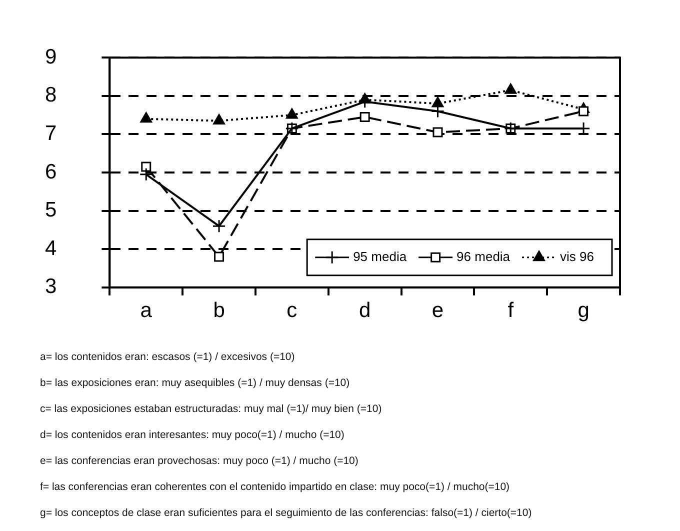 This screenshot has height=531, width=680. Describe the element at coordinates (50, 172) in the screenshot. I see `y-tick-label: 6` at that location.